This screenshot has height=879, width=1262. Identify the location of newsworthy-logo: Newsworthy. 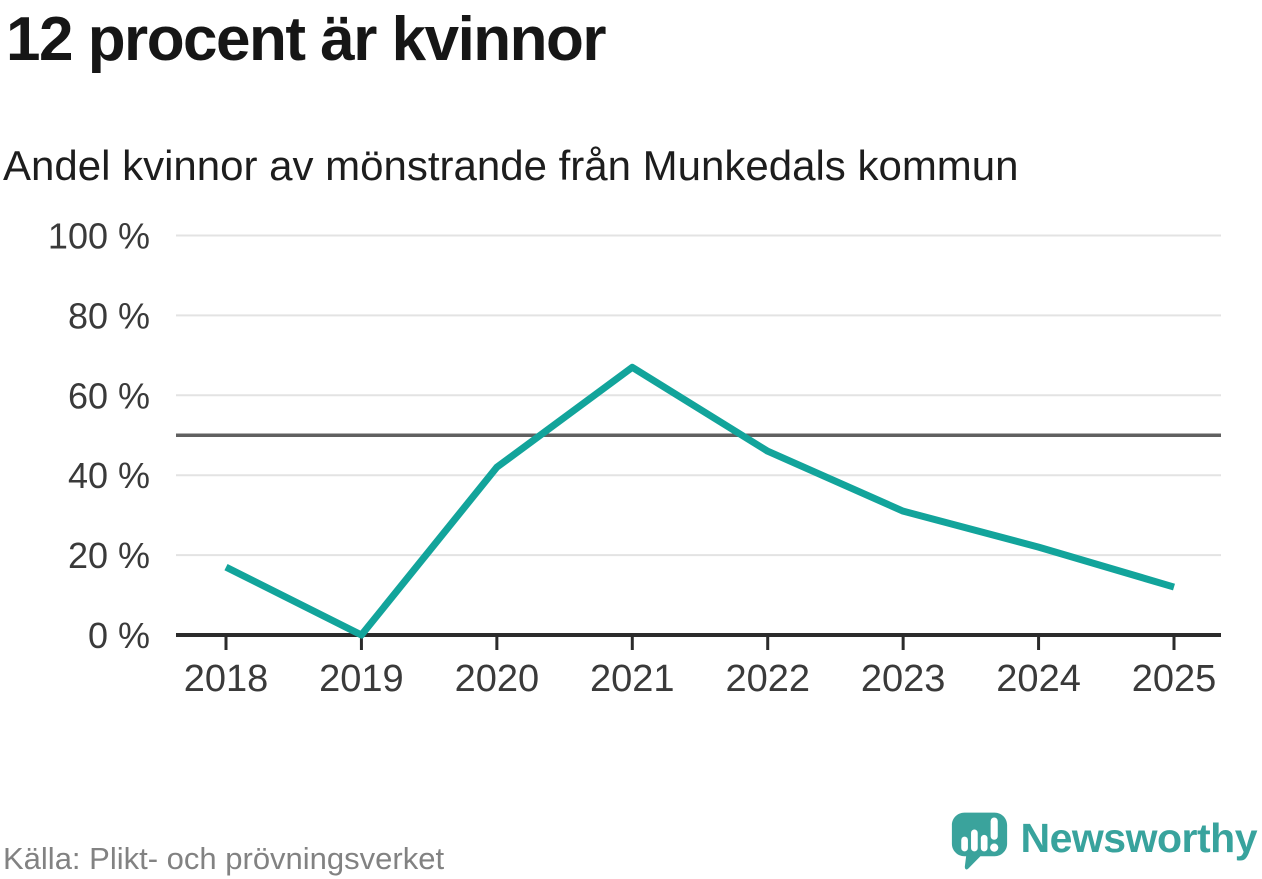
(1104, 842).